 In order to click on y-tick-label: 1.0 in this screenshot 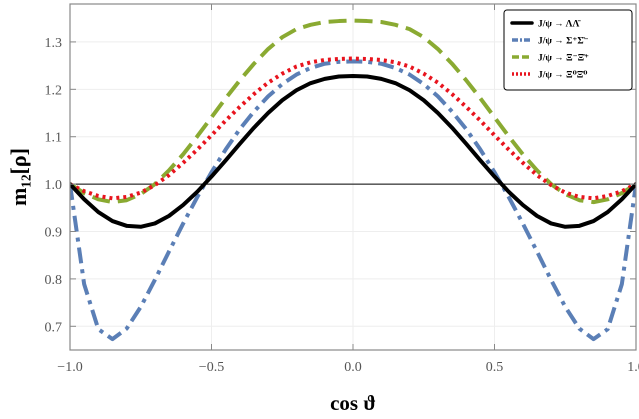, I will do `click(54, 185)`.